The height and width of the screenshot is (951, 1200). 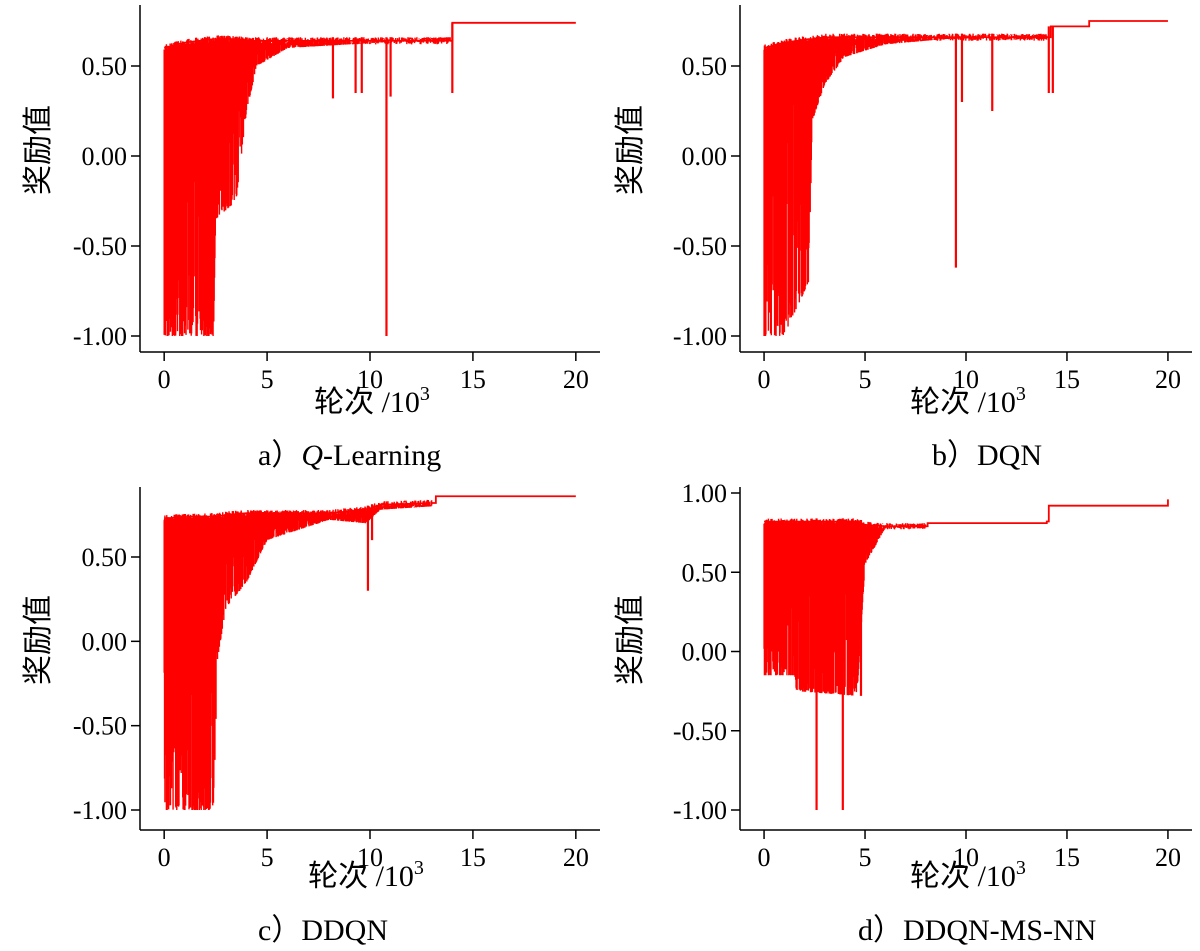 What do you see at coordinates (279, 455) in the screenshot?
I see `caption-prefix-a: a）` at bounding box center [279, 455].